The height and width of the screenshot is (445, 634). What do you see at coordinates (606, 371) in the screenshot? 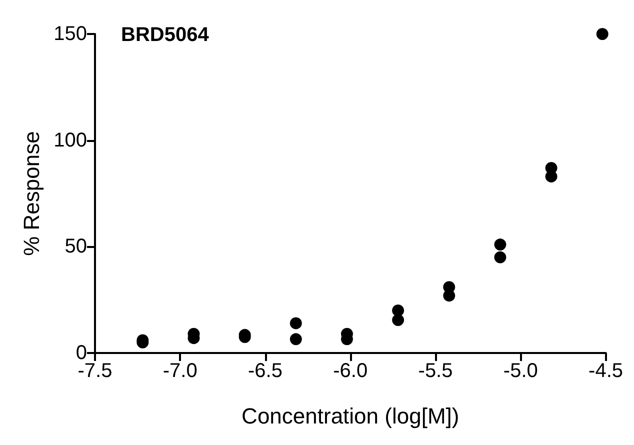
I see `x-tick-label: -4.5` at bounding box center [606, 371].